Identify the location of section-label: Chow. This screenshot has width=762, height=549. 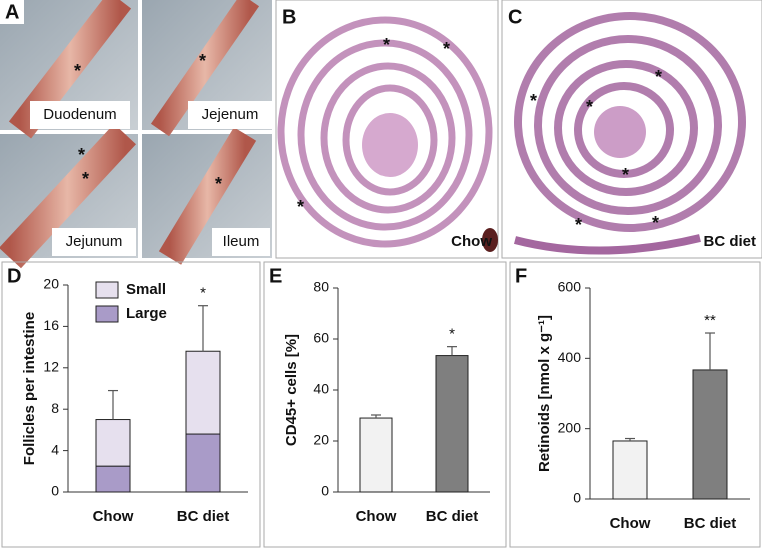
(471, 241).